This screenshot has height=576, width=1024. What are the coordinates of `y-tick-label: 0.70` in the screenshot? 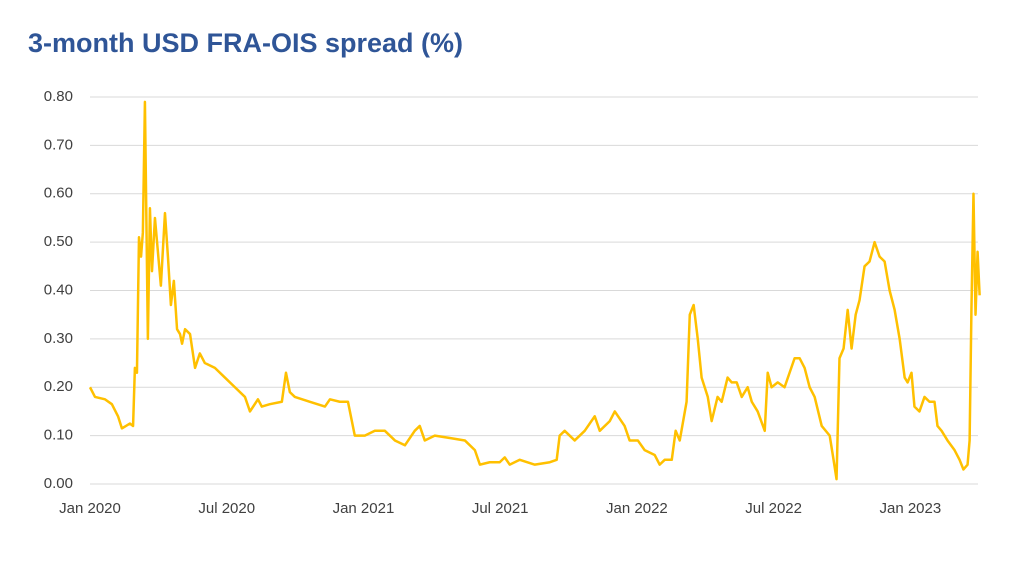 It's located at (58, 144).